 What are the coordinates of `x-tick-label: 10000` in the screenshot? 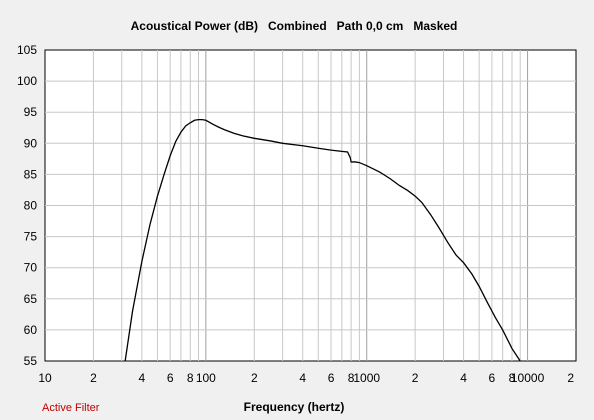 It's located at (528, 378).